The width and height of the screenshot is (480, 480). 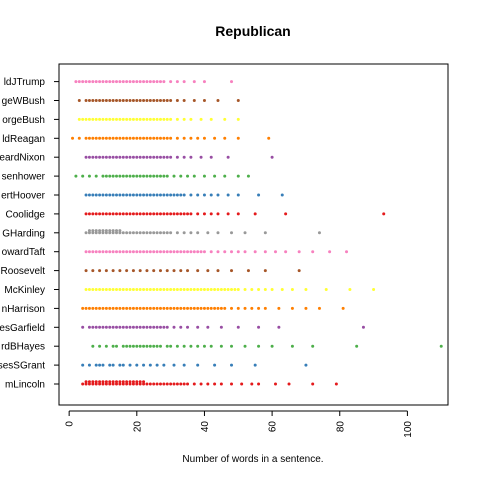 I want to click on y-tick-label-DwightDEisenhower: senhower, so click(x=24, y=177).